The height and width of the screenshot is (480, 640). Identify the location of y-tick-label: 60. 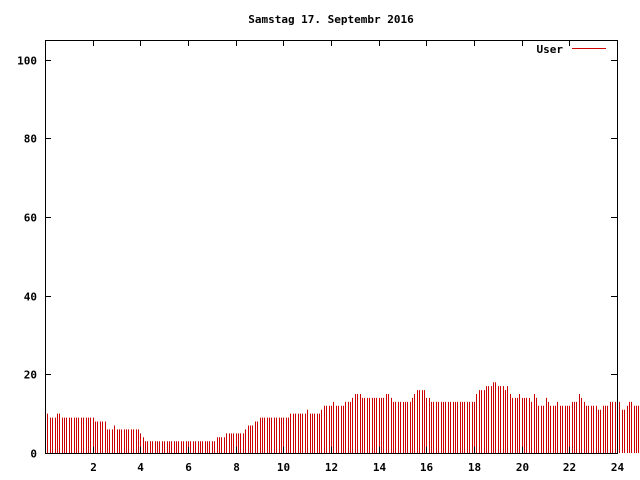
(30, 218).